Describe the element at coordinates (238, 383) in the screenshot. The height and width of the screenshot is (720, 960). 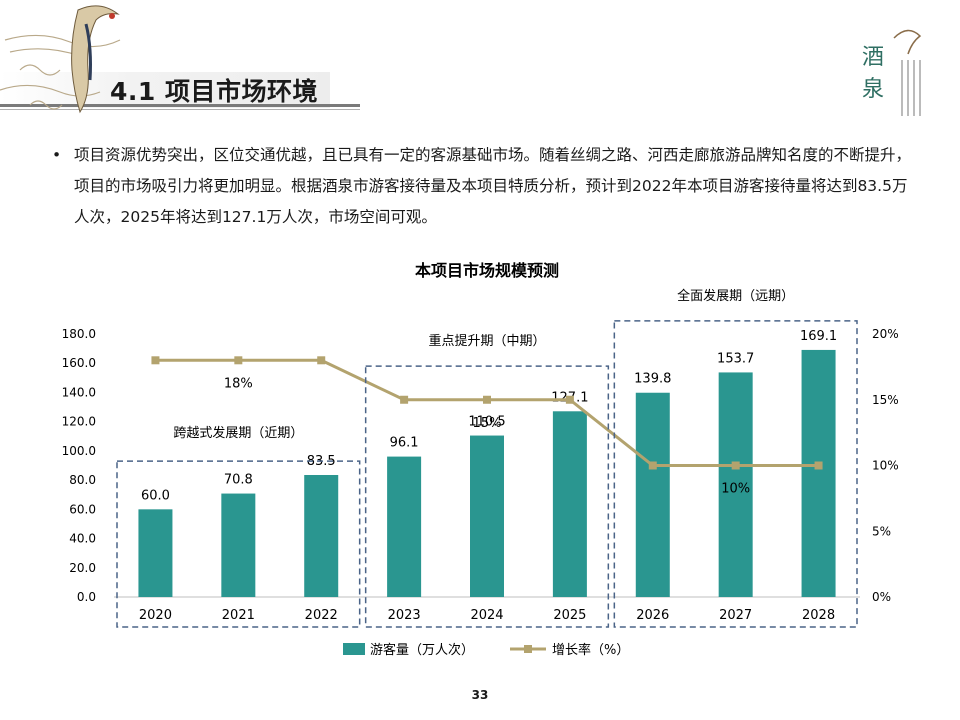
I see `growth-rate-label: 18%` at that location.